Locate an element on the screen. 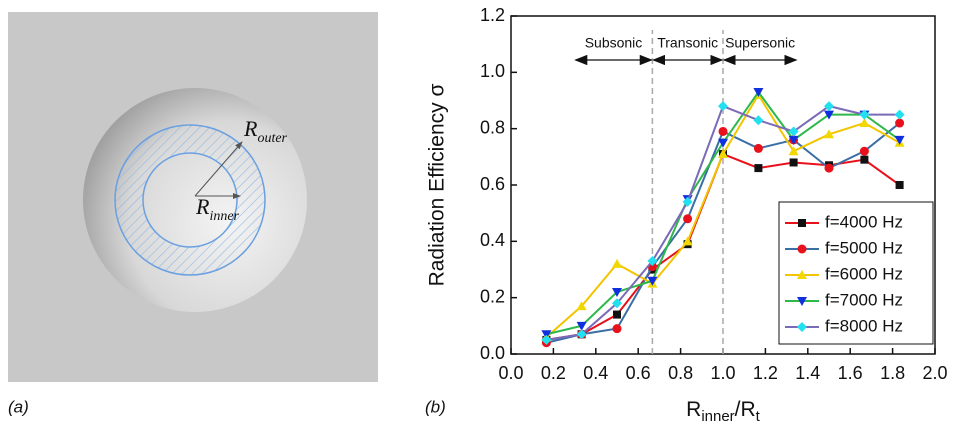 The height and width of the screenshot is (429, 955). annulus is located at coordinates (190, 200).